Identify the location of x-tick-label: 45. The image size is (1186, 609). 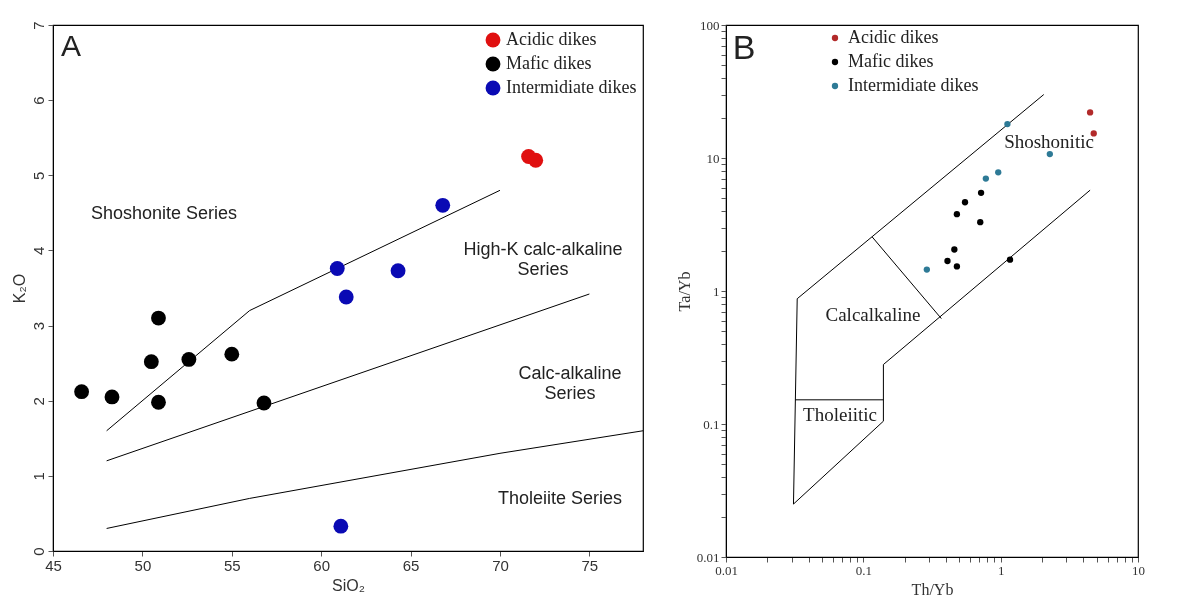
(53, 565).